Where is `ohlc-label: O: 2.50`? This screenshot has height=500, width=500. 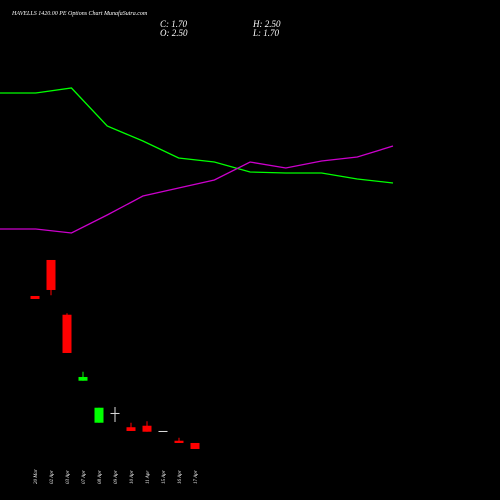
ohlc-label: O: 2.50 is located at coordinates (174, 33).